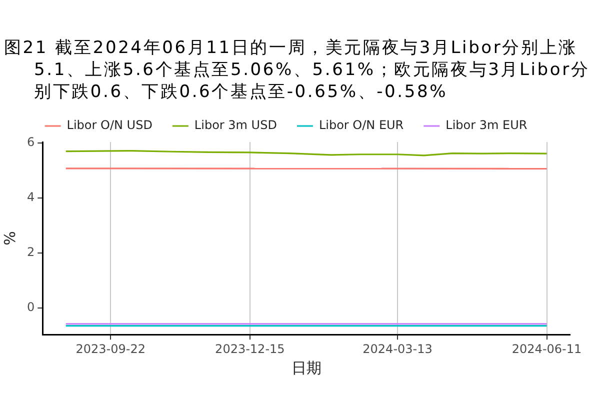 The width and height of the screenshot is (600, 400). Describe the element at coordinates (397, 349) in the screenshot. I see `x-tick-label: 2024-03-13` at that location.